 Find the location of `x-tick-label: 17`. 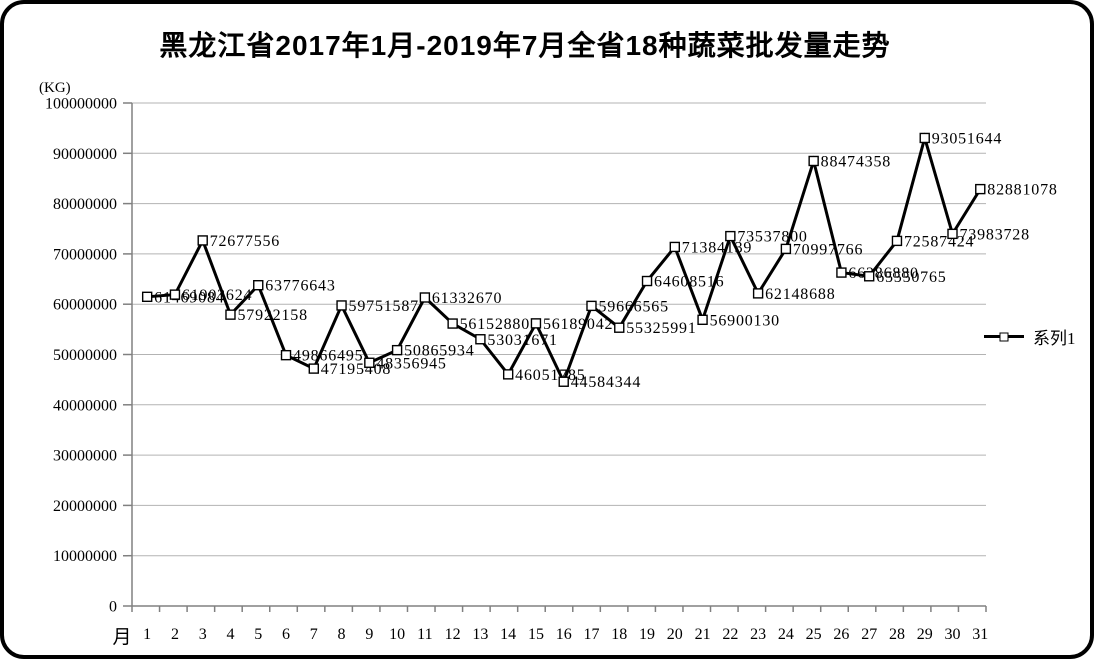

x-tick-label: 17 is located at coordinates (591, 634).